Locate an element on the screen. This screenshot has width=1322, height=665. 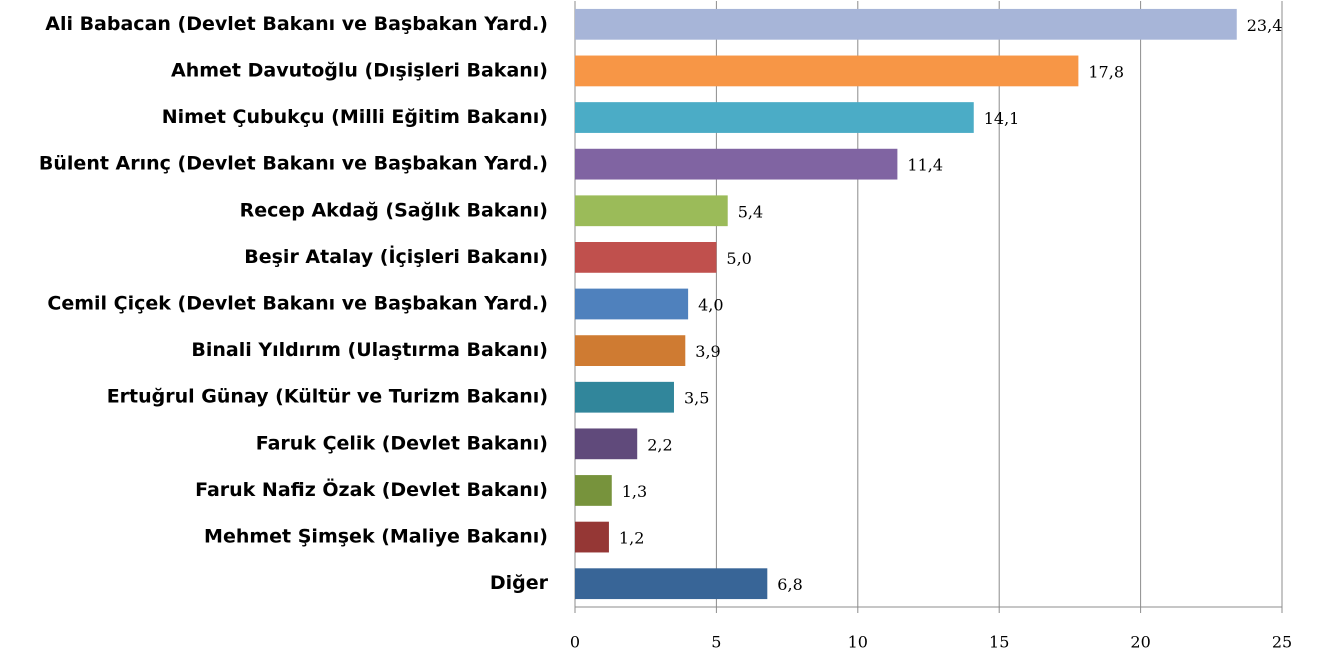
y-tick-label: Mehmet Şimşek (Maliye Bakanı) is located at coordinates (376, 537).